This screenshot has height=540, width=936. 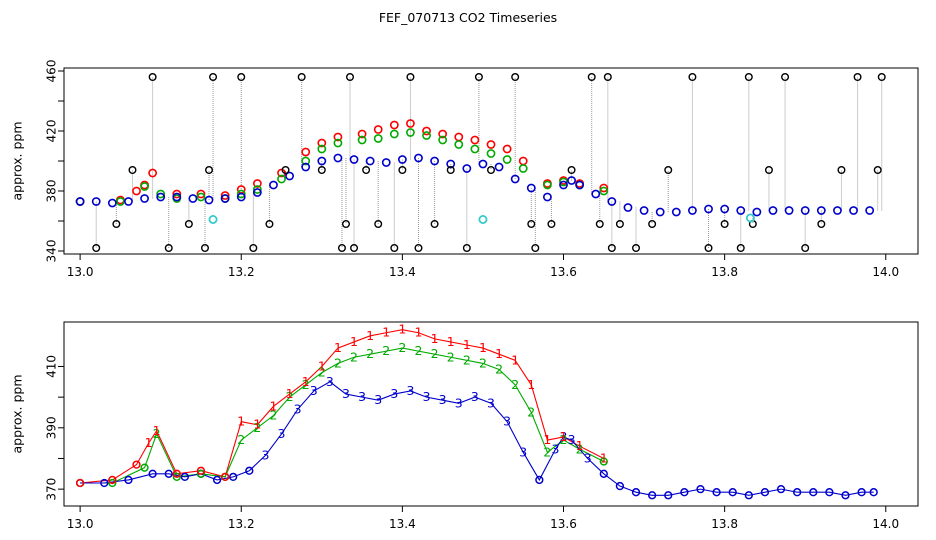 I want to click on x-tick-label: 13.8, so click(x=724, y=272).